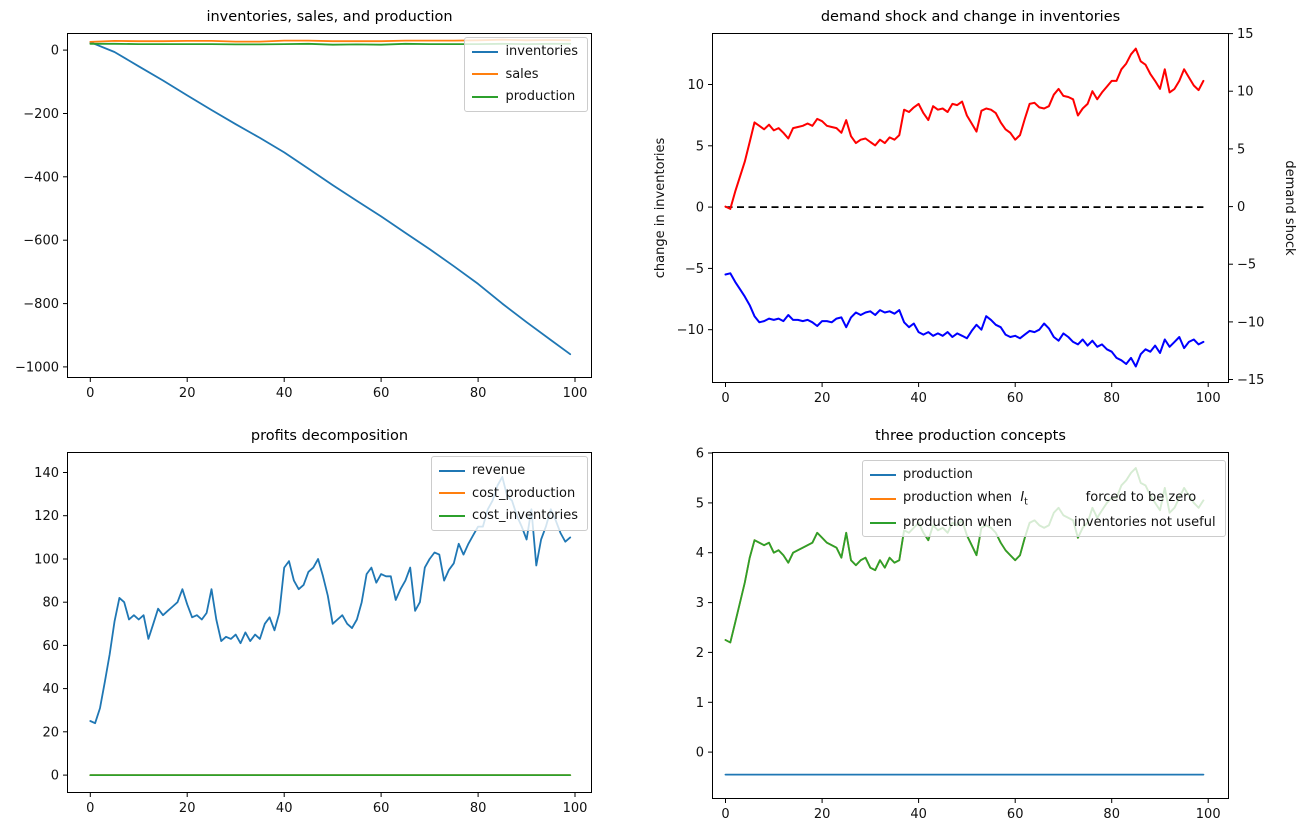  I want to click on y-axis-ticks-left: 0 −200 −400 −600 −800 −1000, so click(41, 209).